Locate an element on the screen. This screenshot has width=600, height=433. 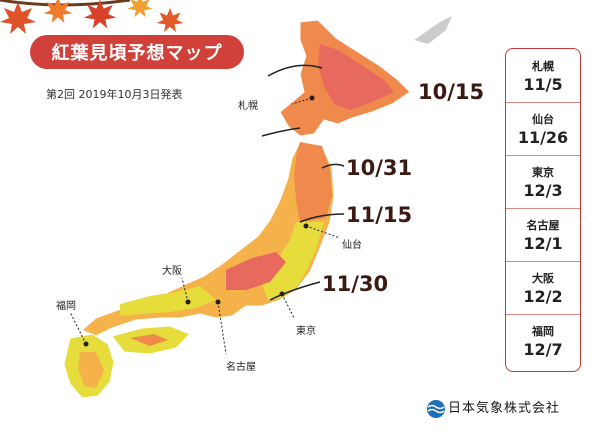
brand-logo: 日本気象株式会社 is located at coordinates (491, 406).